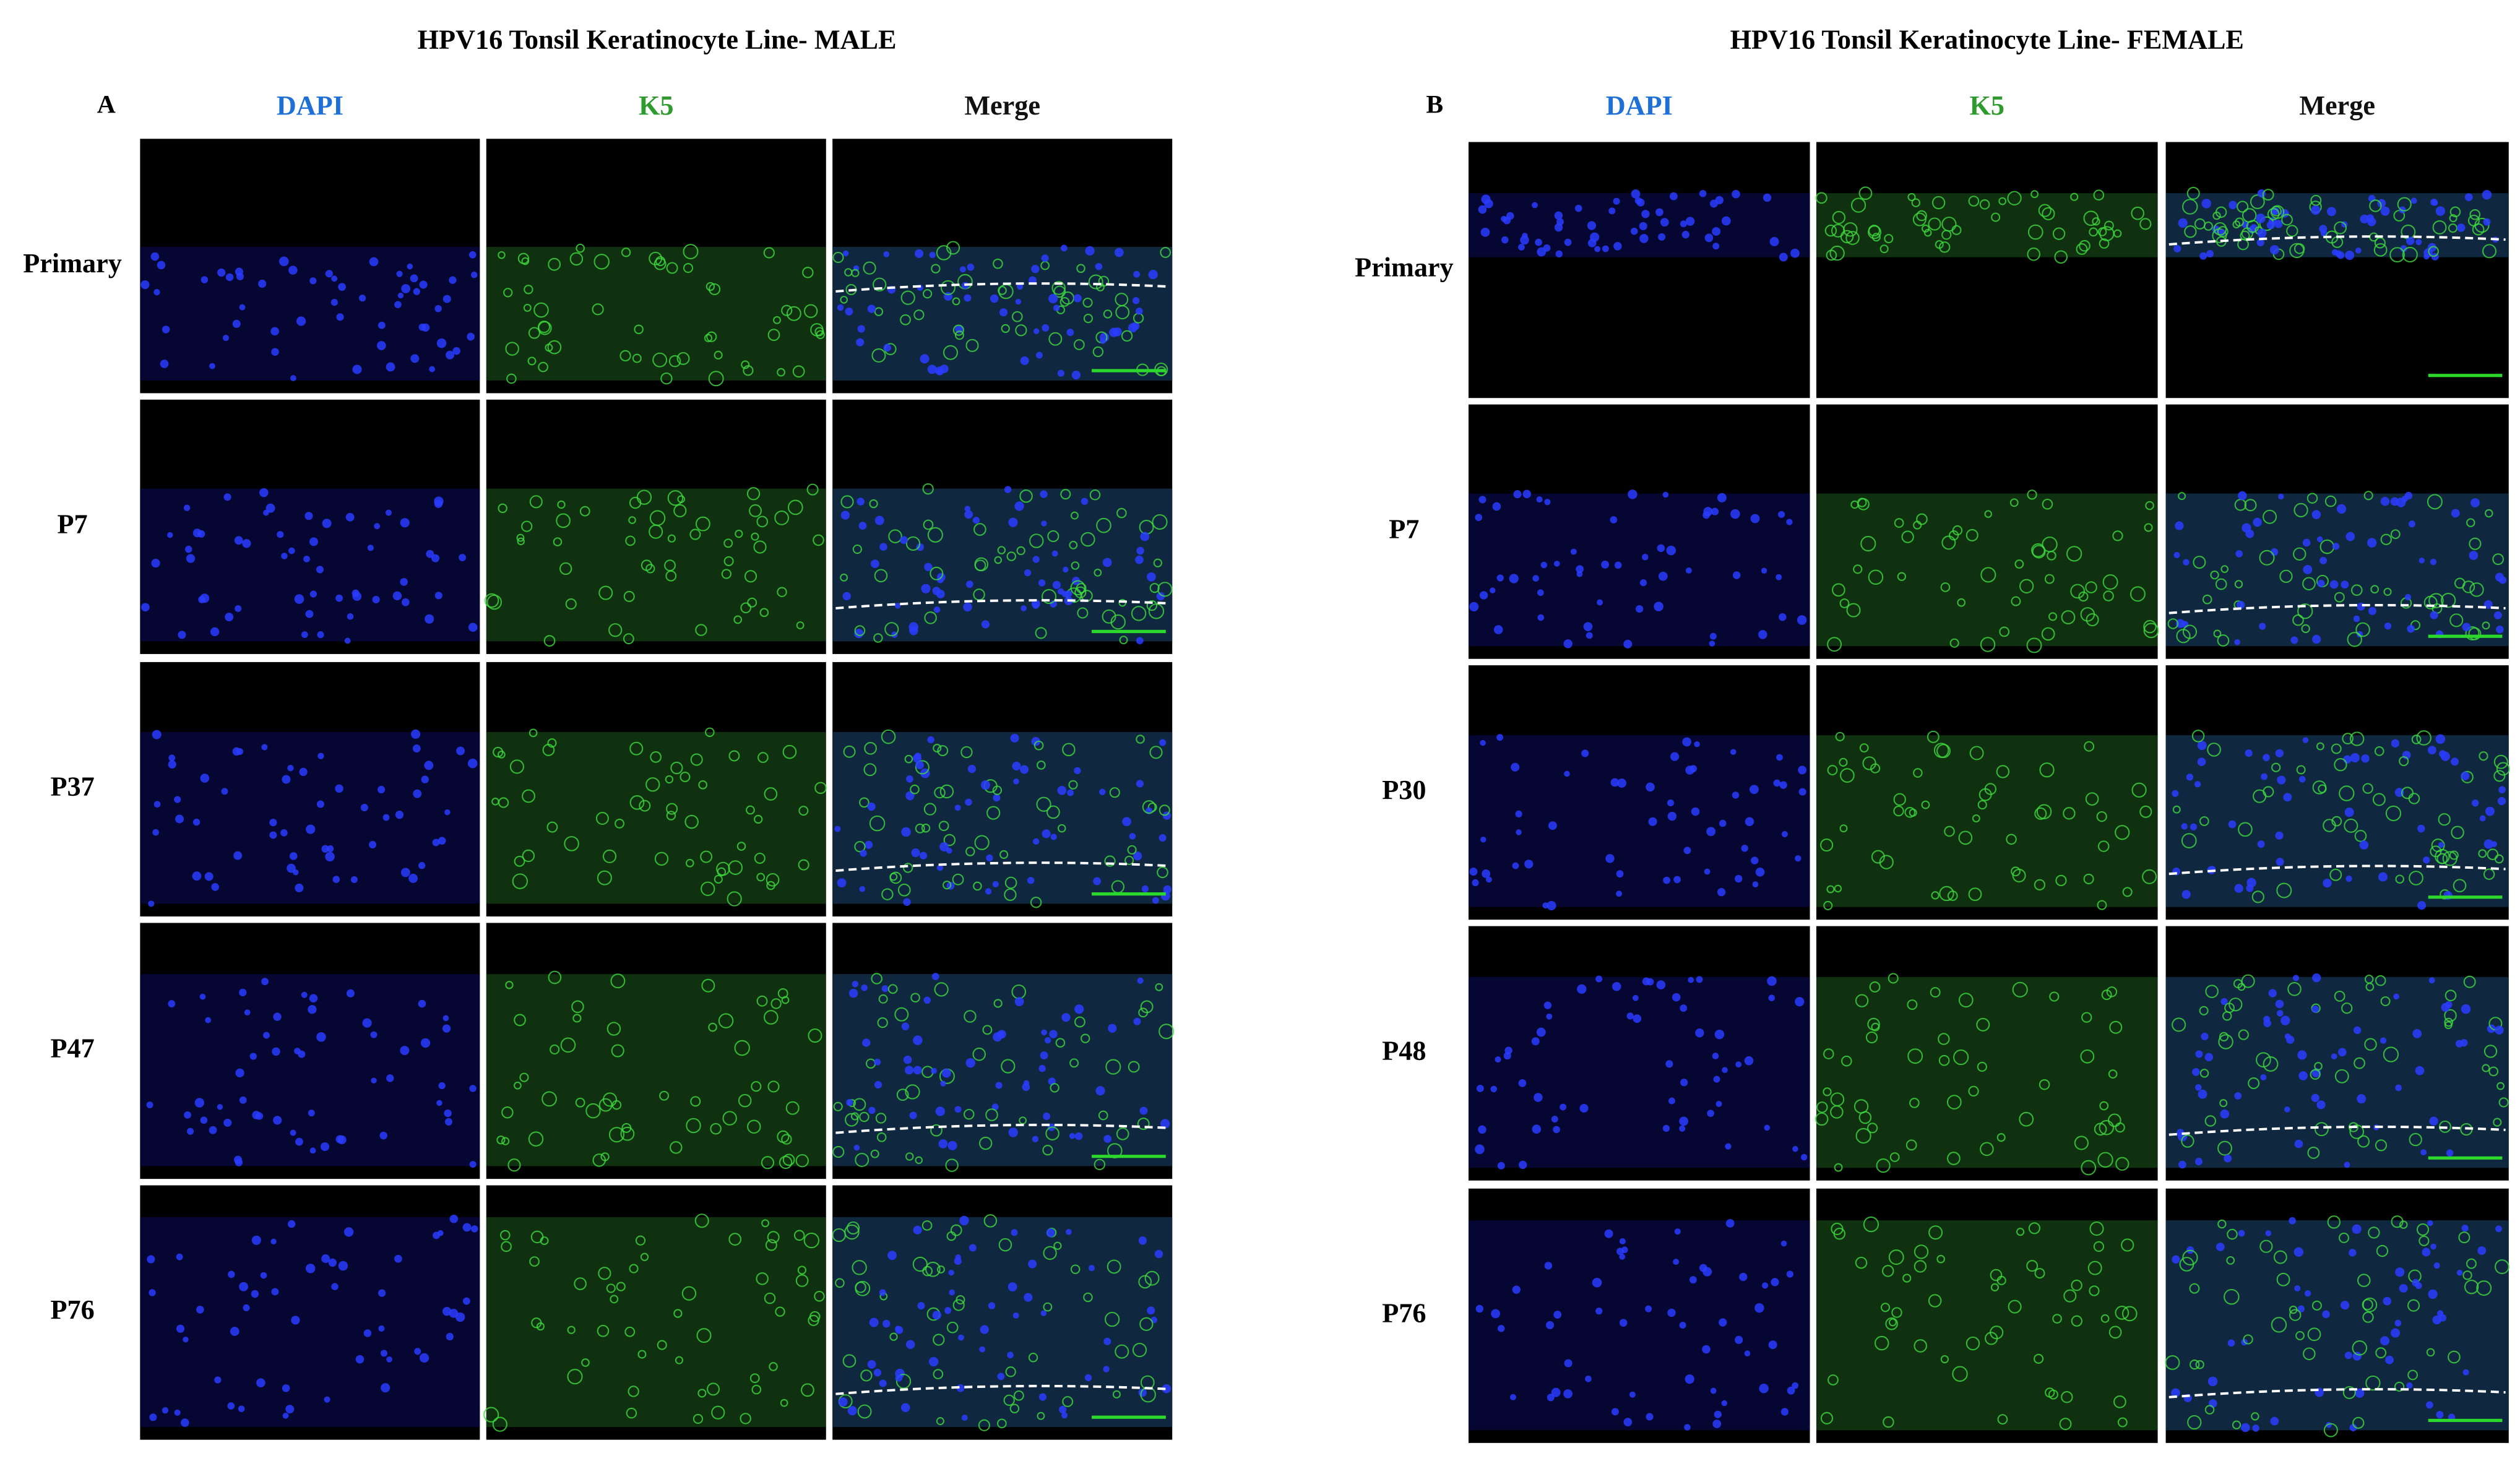 The image size is (2520, 1461). Describe the element at coordinates (1404, 529) in the screenshot. I see `row-label: P7` at that location.